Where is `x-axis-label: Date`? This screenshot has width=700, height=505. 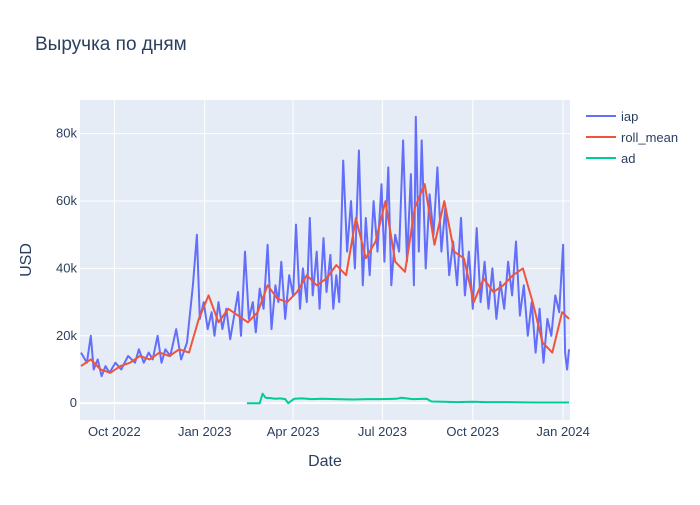 x-axis-label: Date is located at coordinates (325, 461).